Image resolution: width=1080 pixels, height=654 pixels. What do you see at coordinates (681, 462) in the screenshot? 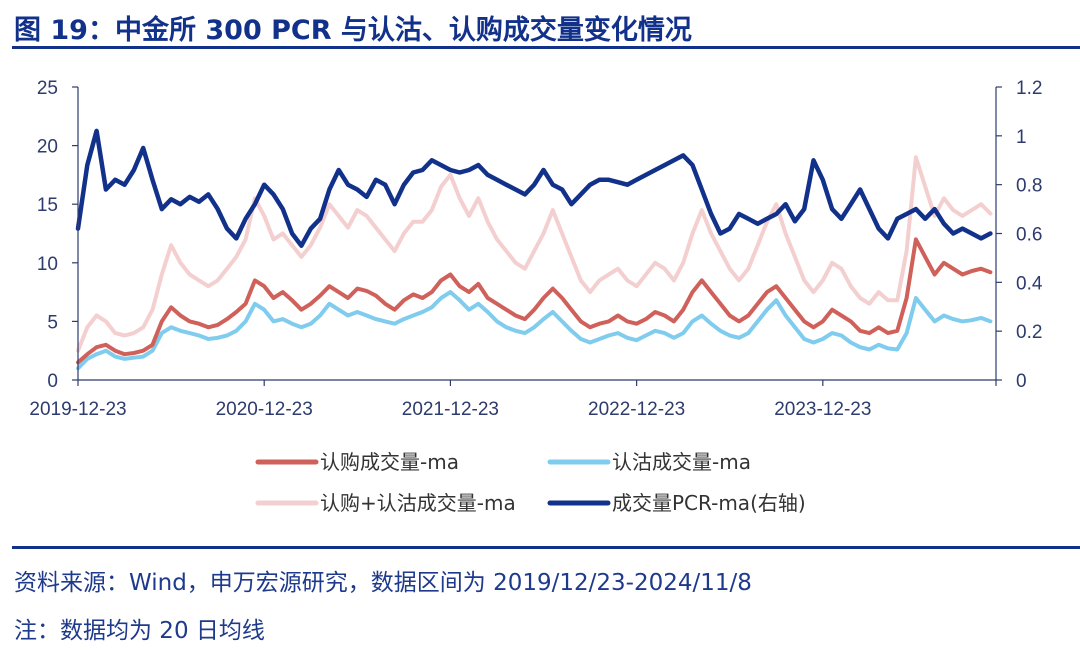
I see `legend-label-1: 认沽成交量-ma` at bounding box center [681, 462].